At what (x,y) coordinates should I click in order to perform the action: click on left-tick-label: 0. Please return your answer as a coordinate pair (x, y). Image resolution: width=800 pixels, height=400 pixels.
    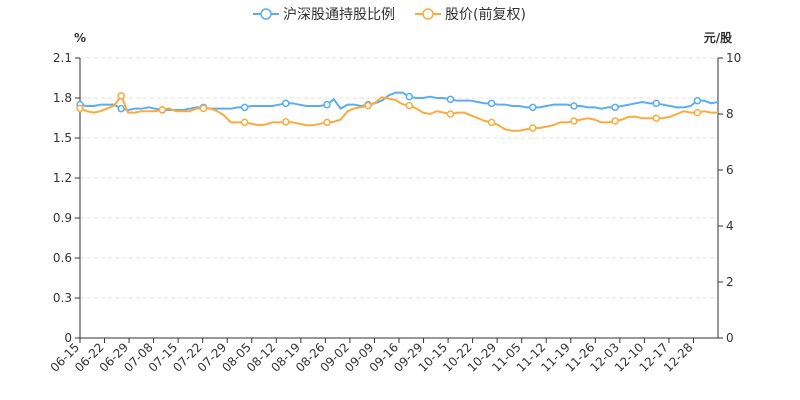
    Looking at the image, I should click on (68, 338).